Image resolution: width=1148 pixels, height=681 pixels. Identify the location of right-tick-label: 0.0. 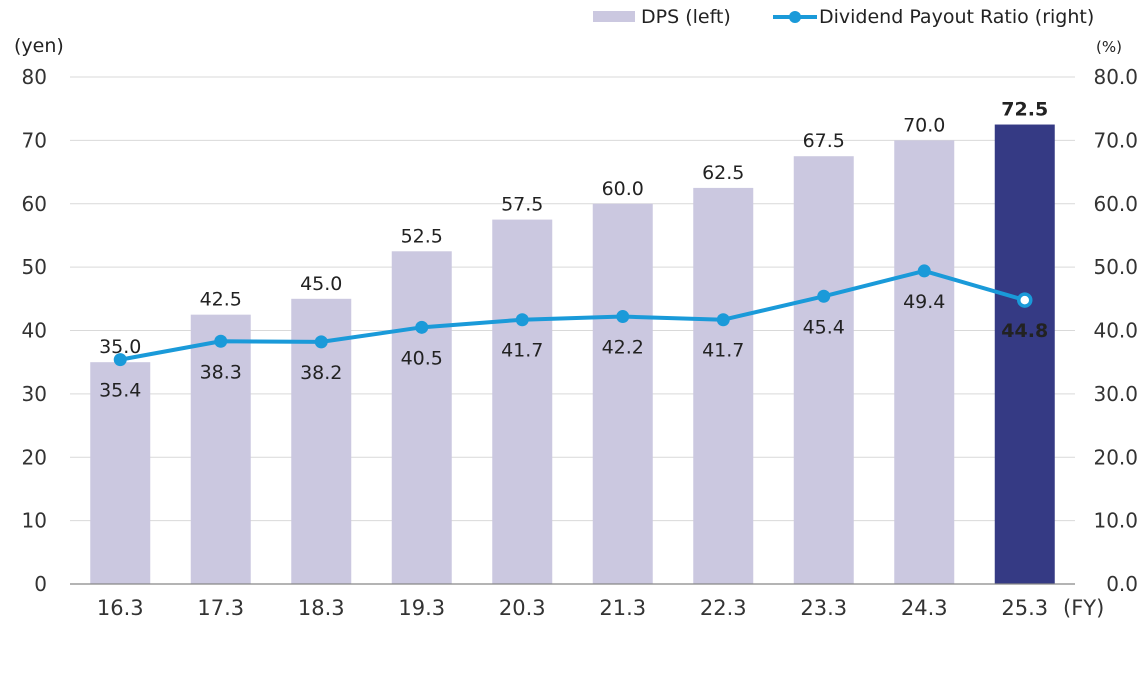
(1122, 584).